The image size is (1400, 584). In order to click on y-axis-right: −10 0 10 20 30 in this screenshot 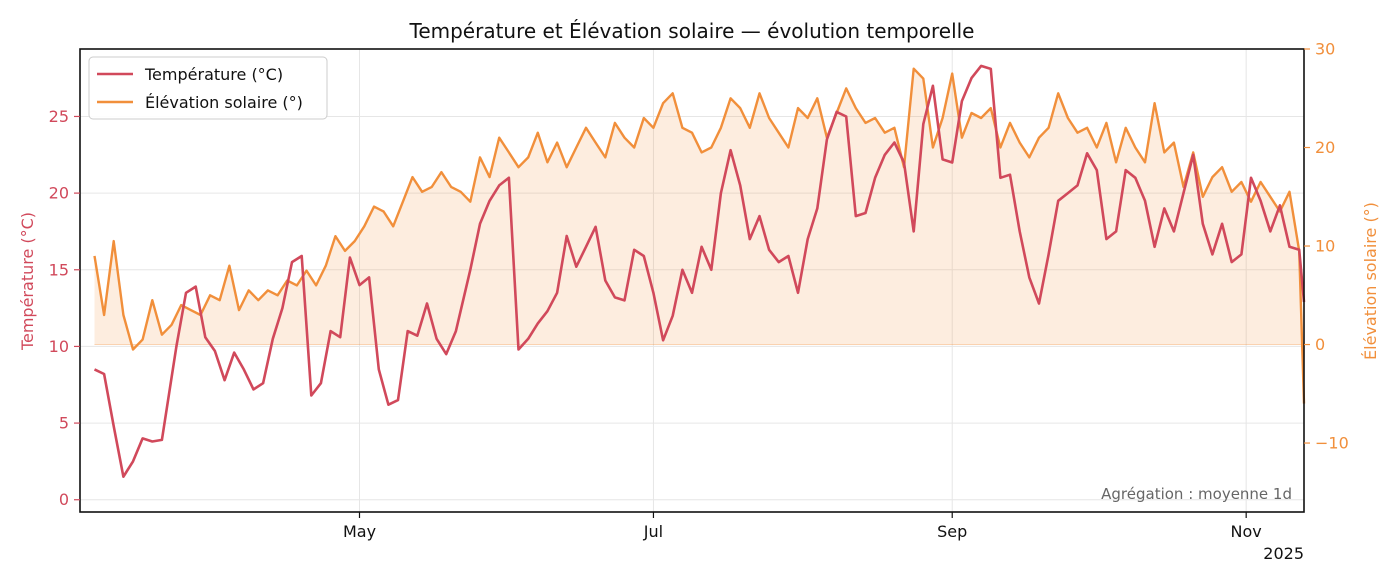, I will do `click(1326, 246)`.